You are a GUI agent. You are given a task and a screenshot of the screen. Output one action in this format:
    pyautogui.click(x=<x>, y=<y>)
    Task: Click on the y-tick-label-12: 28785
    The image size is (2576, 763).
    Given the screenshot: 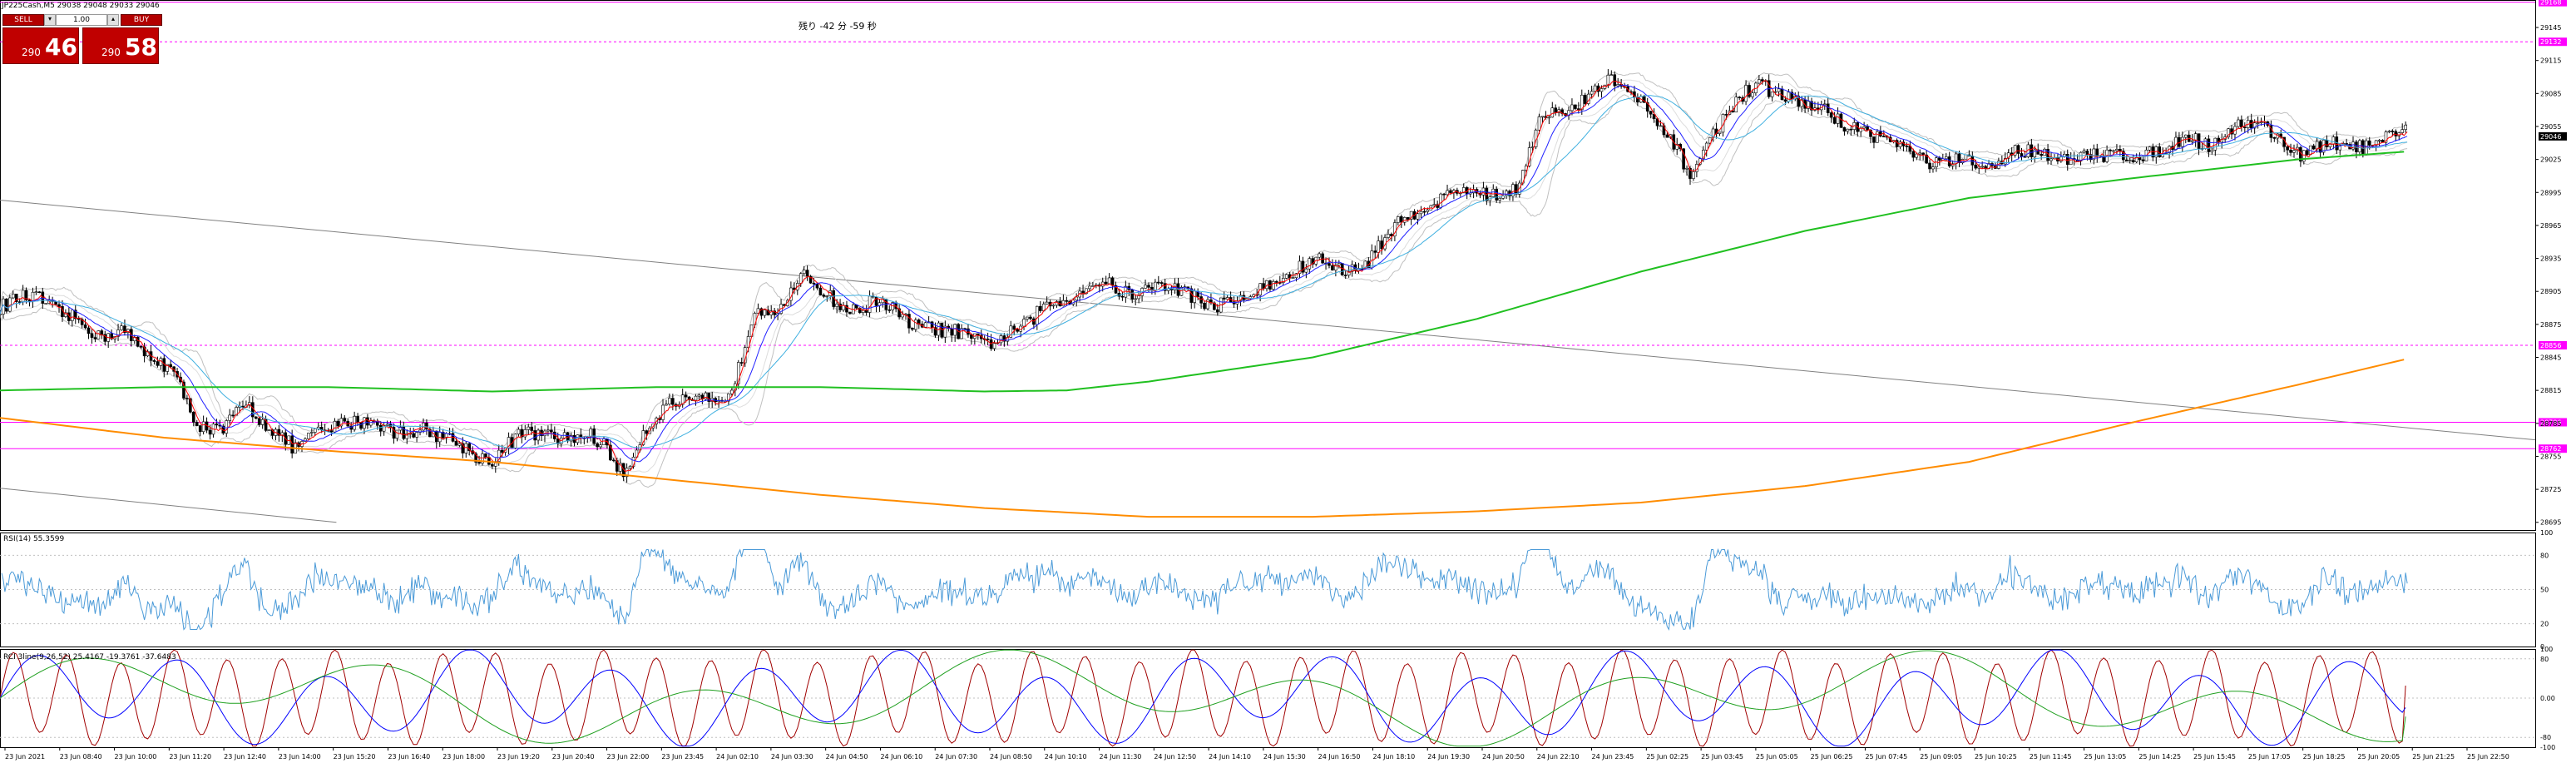 What is the action you would take?
    pyautogui.click(x=2550, y=424)
    